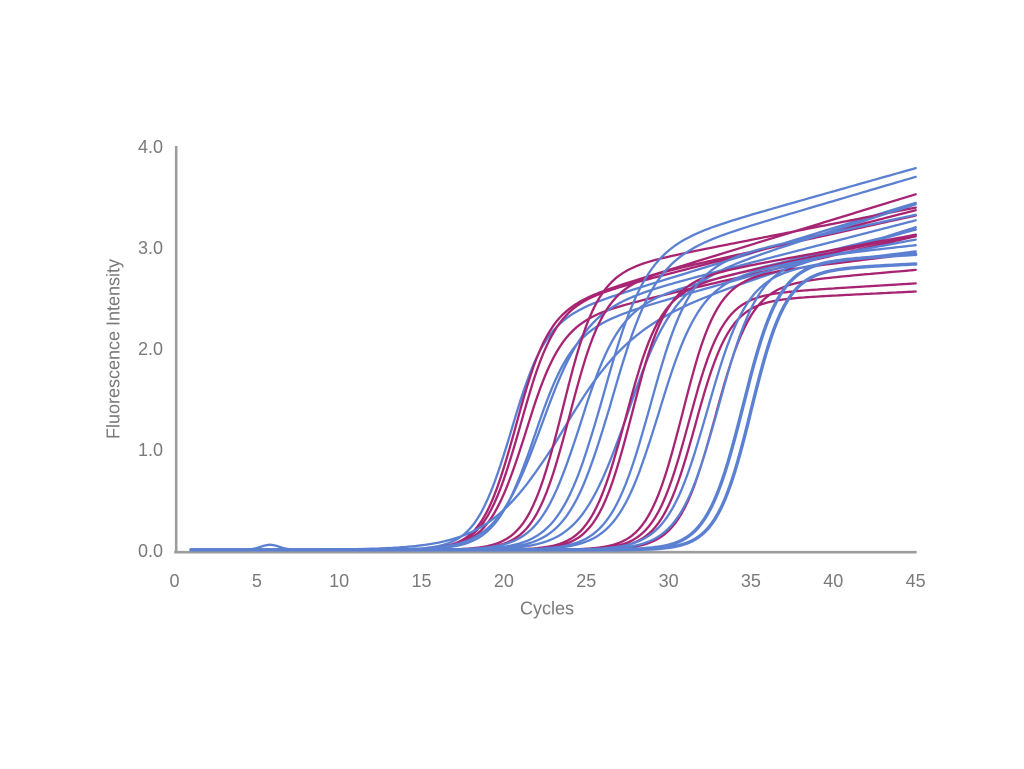 Image resolution: width=1024 pixels, height=769 pixels. I want to click on x-tick-label-40: 40, so click(833, 581).